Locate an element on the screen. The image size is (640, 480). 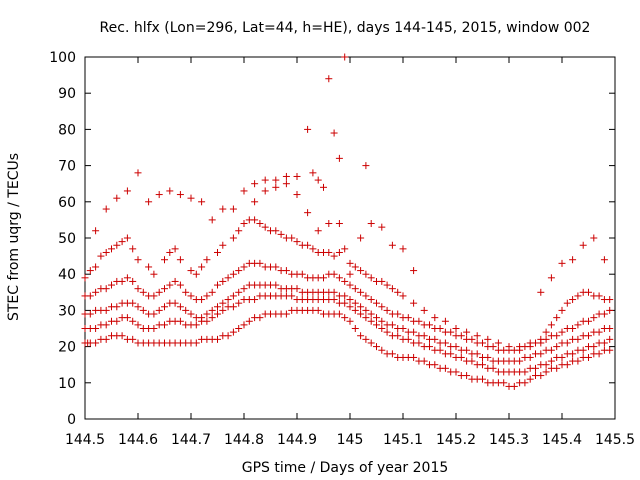
y-tick-label: 70 is located at coordinates (67, 167).